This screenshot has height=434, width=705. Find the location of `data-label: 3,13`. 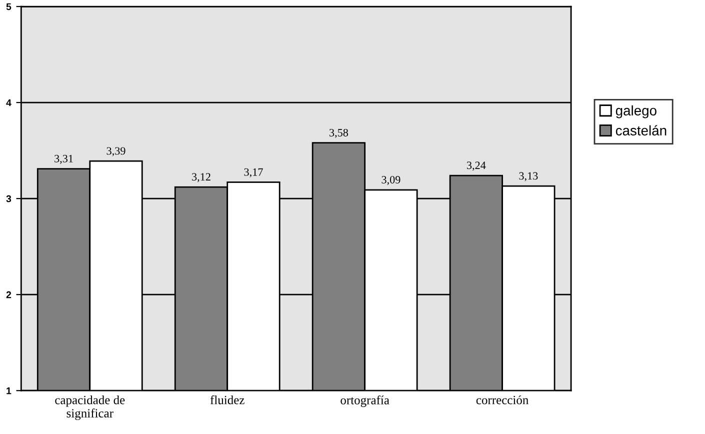

data-label: 3,13 is located at coordinates (528, 177).